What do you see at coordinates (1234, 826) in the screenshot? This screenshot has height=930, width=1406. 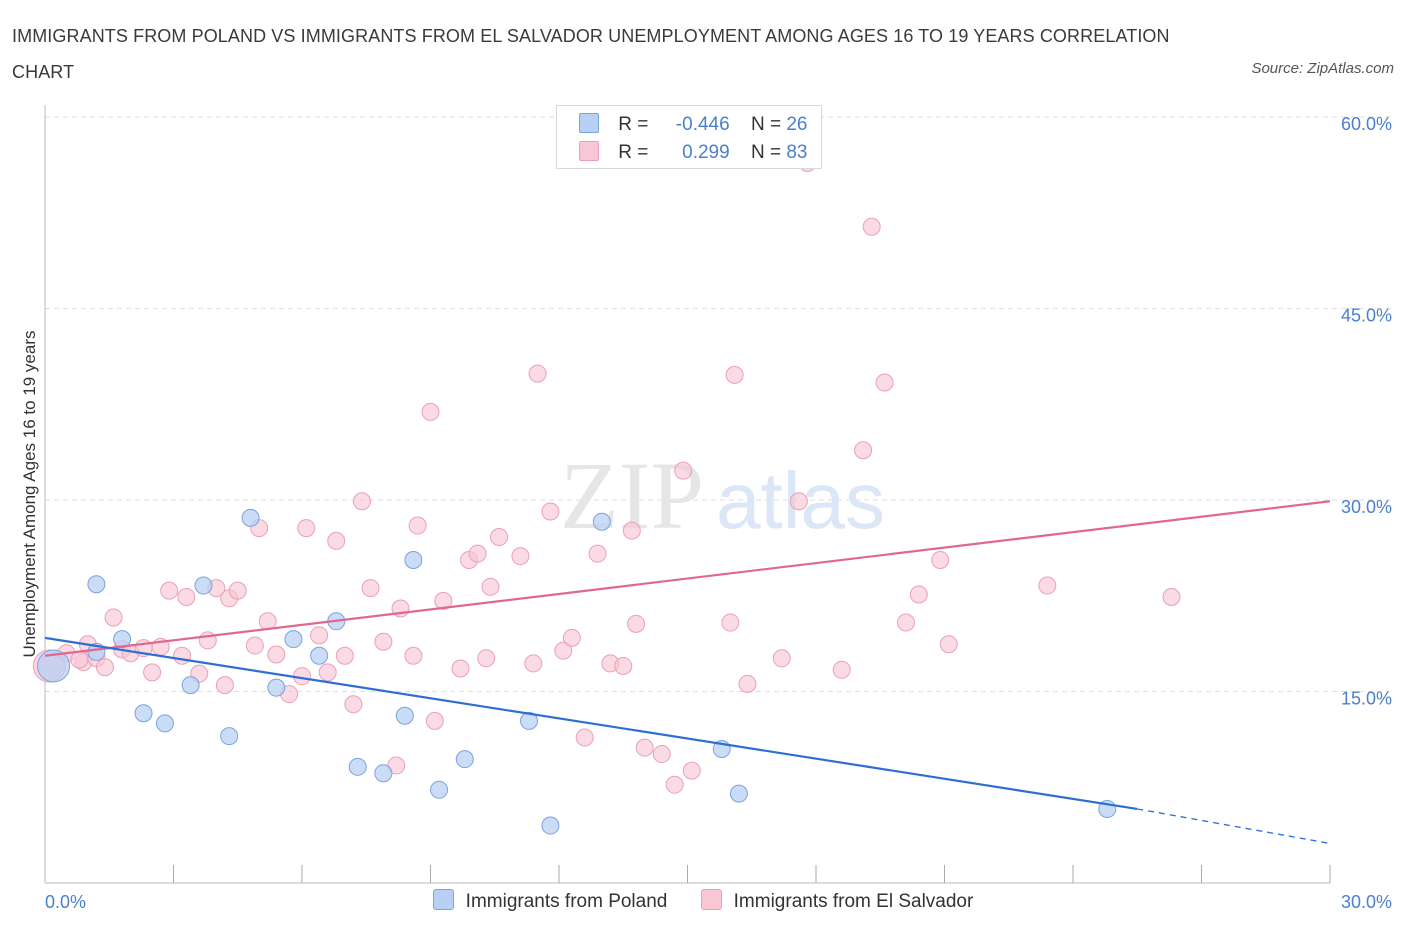 I see `poland-trend-extension` at bounding box center [1234, 826].